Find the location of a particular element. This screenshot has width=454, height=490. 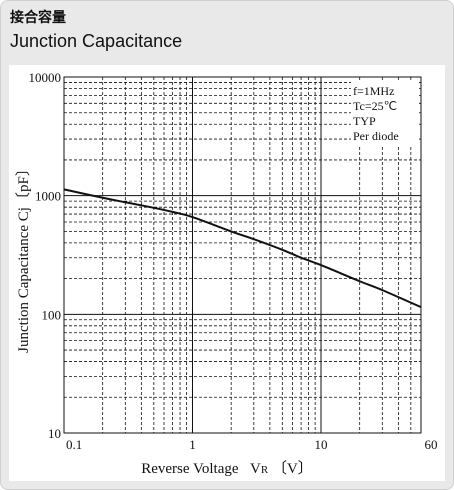

annotation-per-diode: Per diode is located at coordinates (376, 136).